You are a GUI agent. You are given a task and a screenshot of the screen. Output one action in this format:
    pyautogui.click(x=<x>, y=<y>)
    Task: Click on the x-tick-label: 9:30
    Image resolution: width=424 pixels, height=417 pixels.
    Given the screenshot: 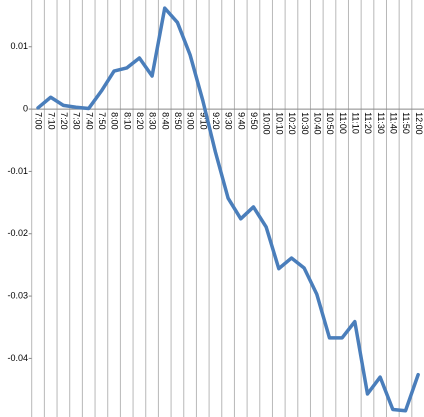 What is the action you would take?
    pyautogui.click(x=229, y=121)
    